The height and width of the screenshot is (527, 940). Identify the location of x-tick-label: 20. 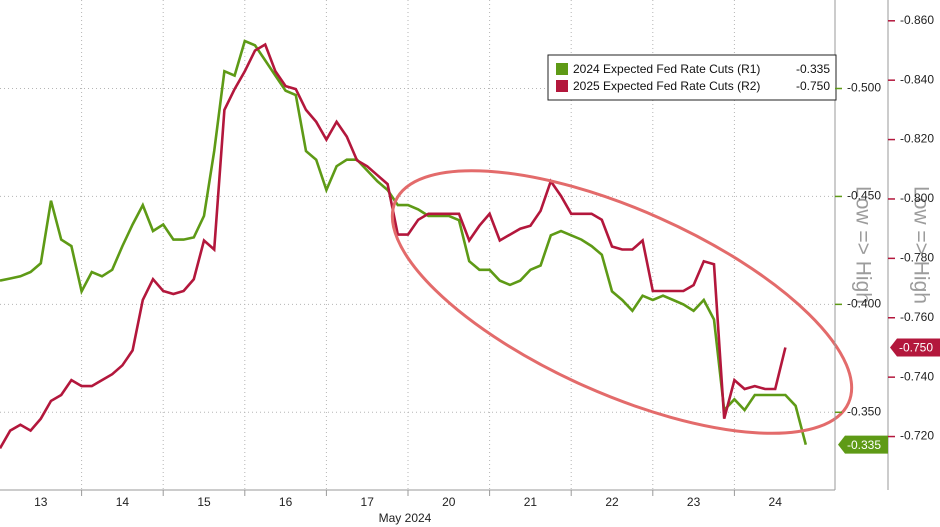
(449, 502).